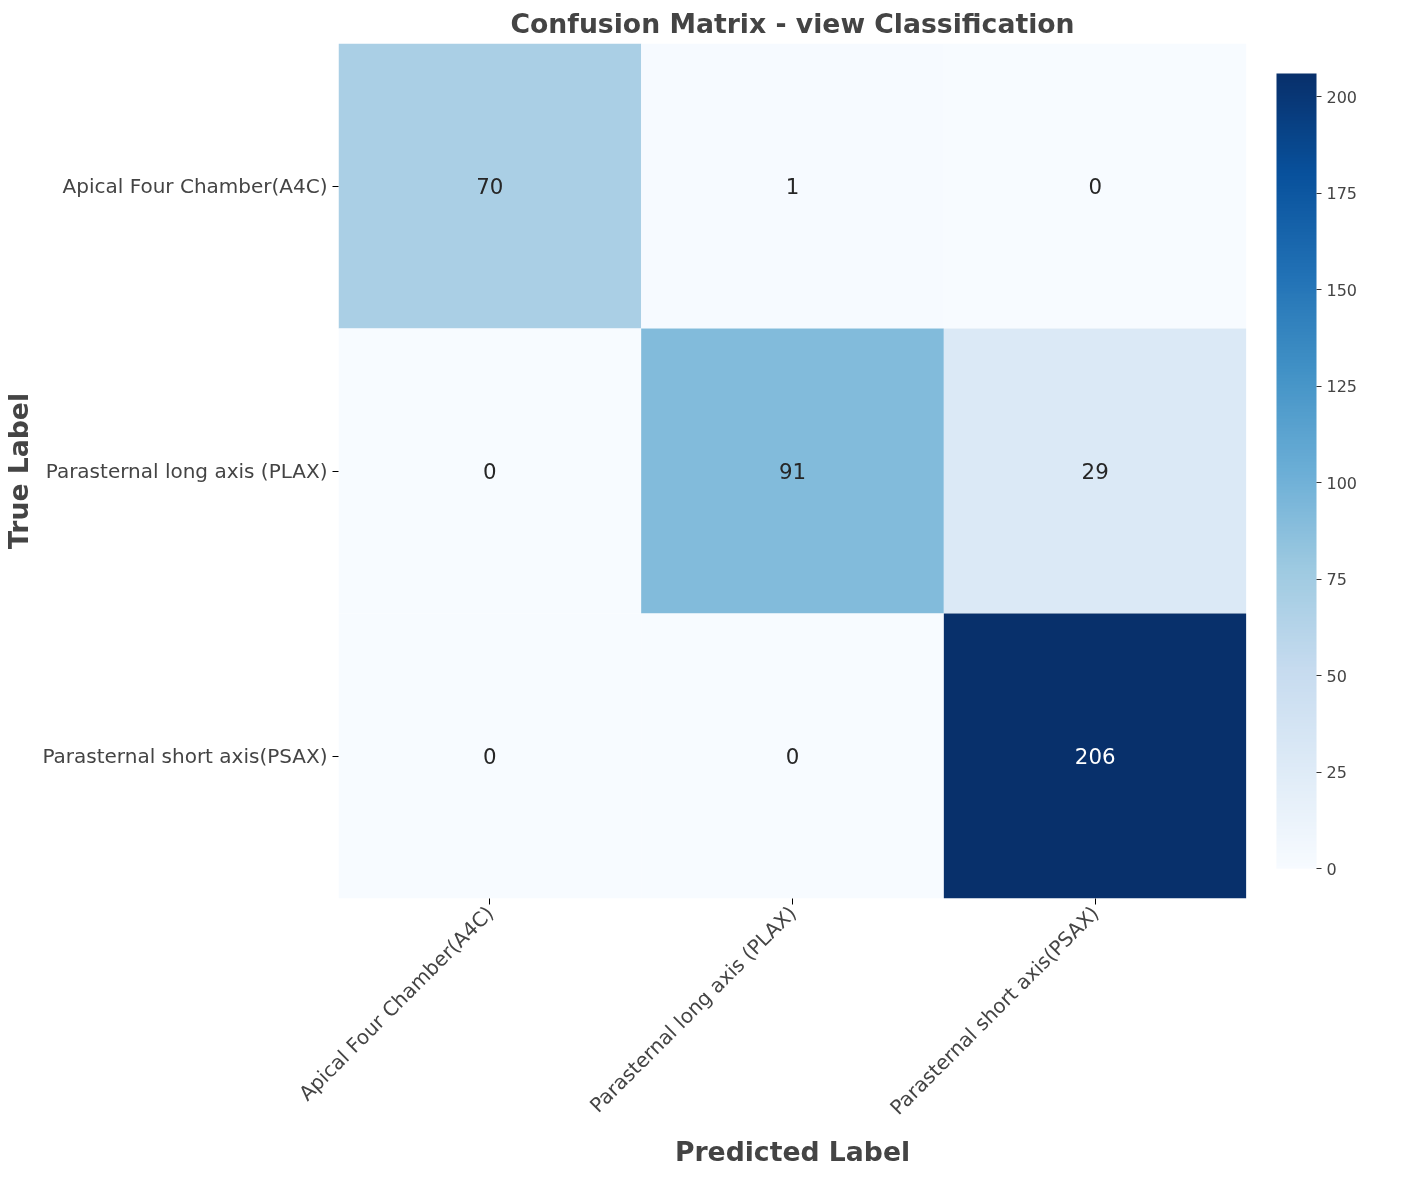 Image resolution: width=1401 pixels, height=1178 pixels. I want to click on data-label: 70, so click(490, 186).